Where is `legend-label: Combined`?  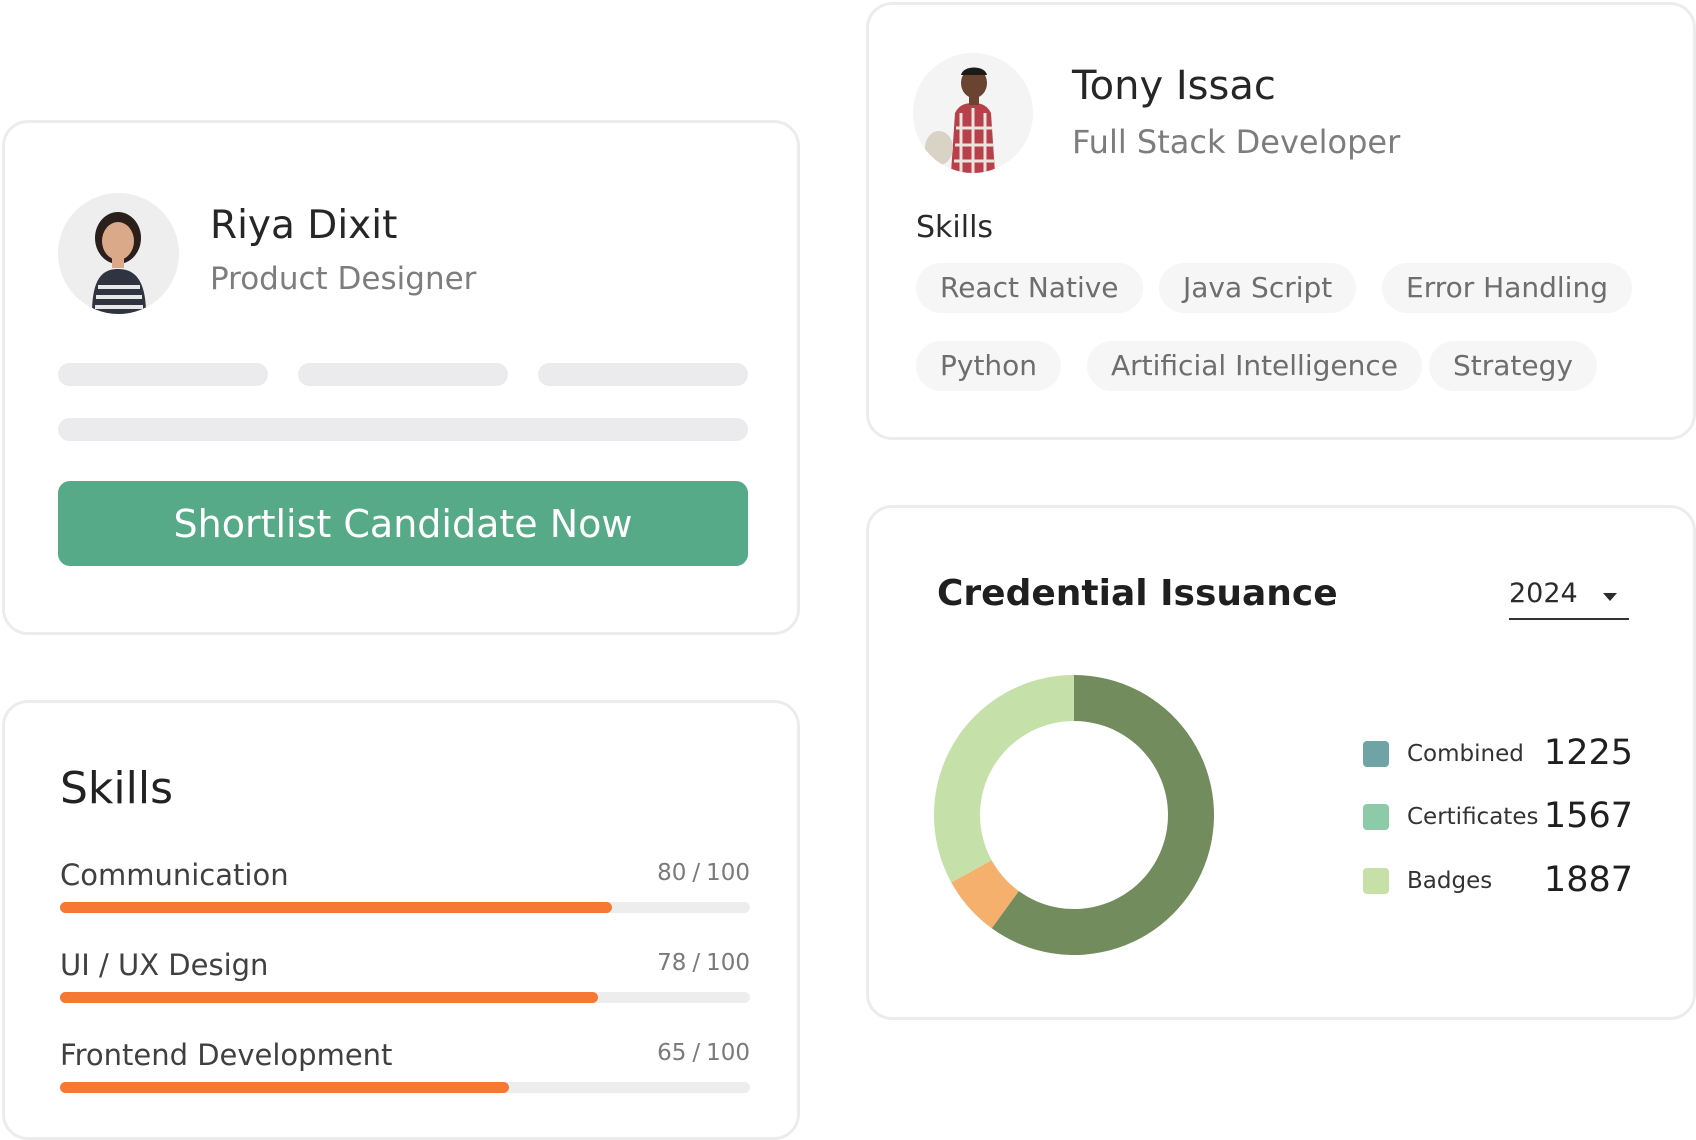
legend-label: Combined is located at coordinates (1465, 754).